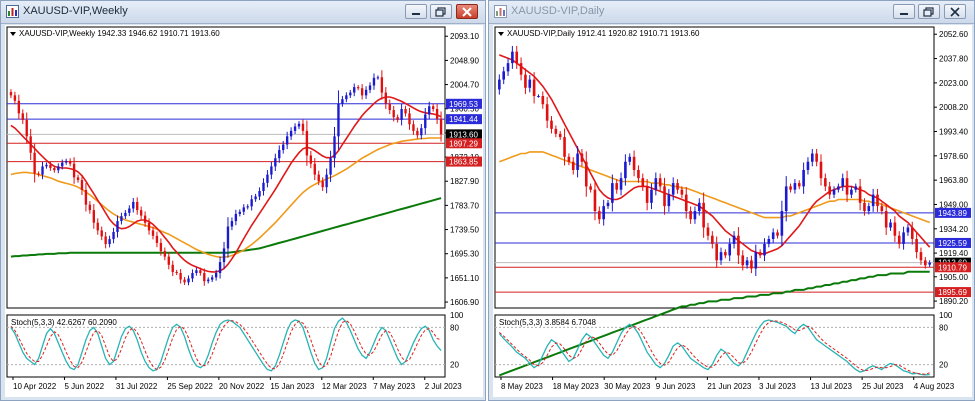 This screenshot has width=975, height=401. Describe the element at coordinates (953, 204) in the screenshot. I see `price-axis-label: 1949.00` at that location.